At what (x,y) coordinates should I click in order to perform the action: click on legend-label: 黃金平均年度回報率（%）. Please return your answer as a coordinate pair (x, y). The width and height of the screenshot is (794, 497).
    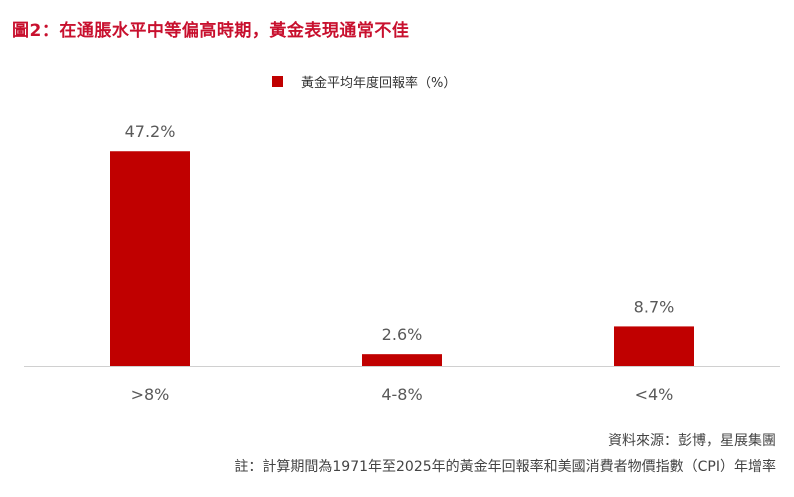
    Looking at the image, I should click on (379, 83).